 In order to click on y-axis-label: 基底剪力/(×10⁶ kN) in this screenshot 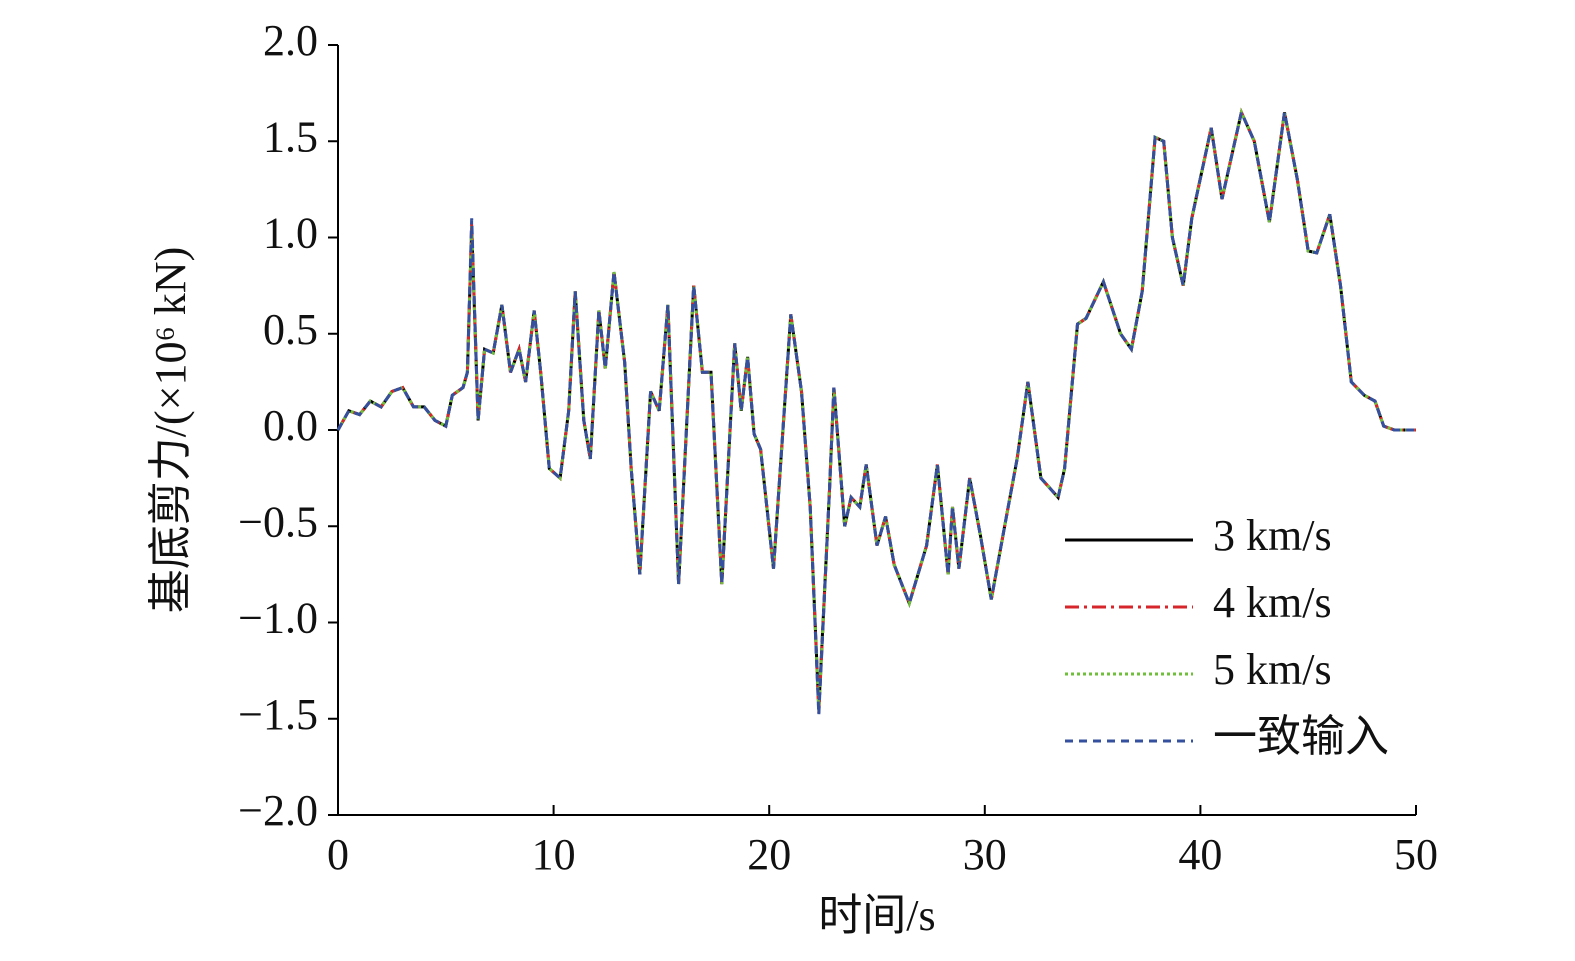, I will do `click(170, 430)`.